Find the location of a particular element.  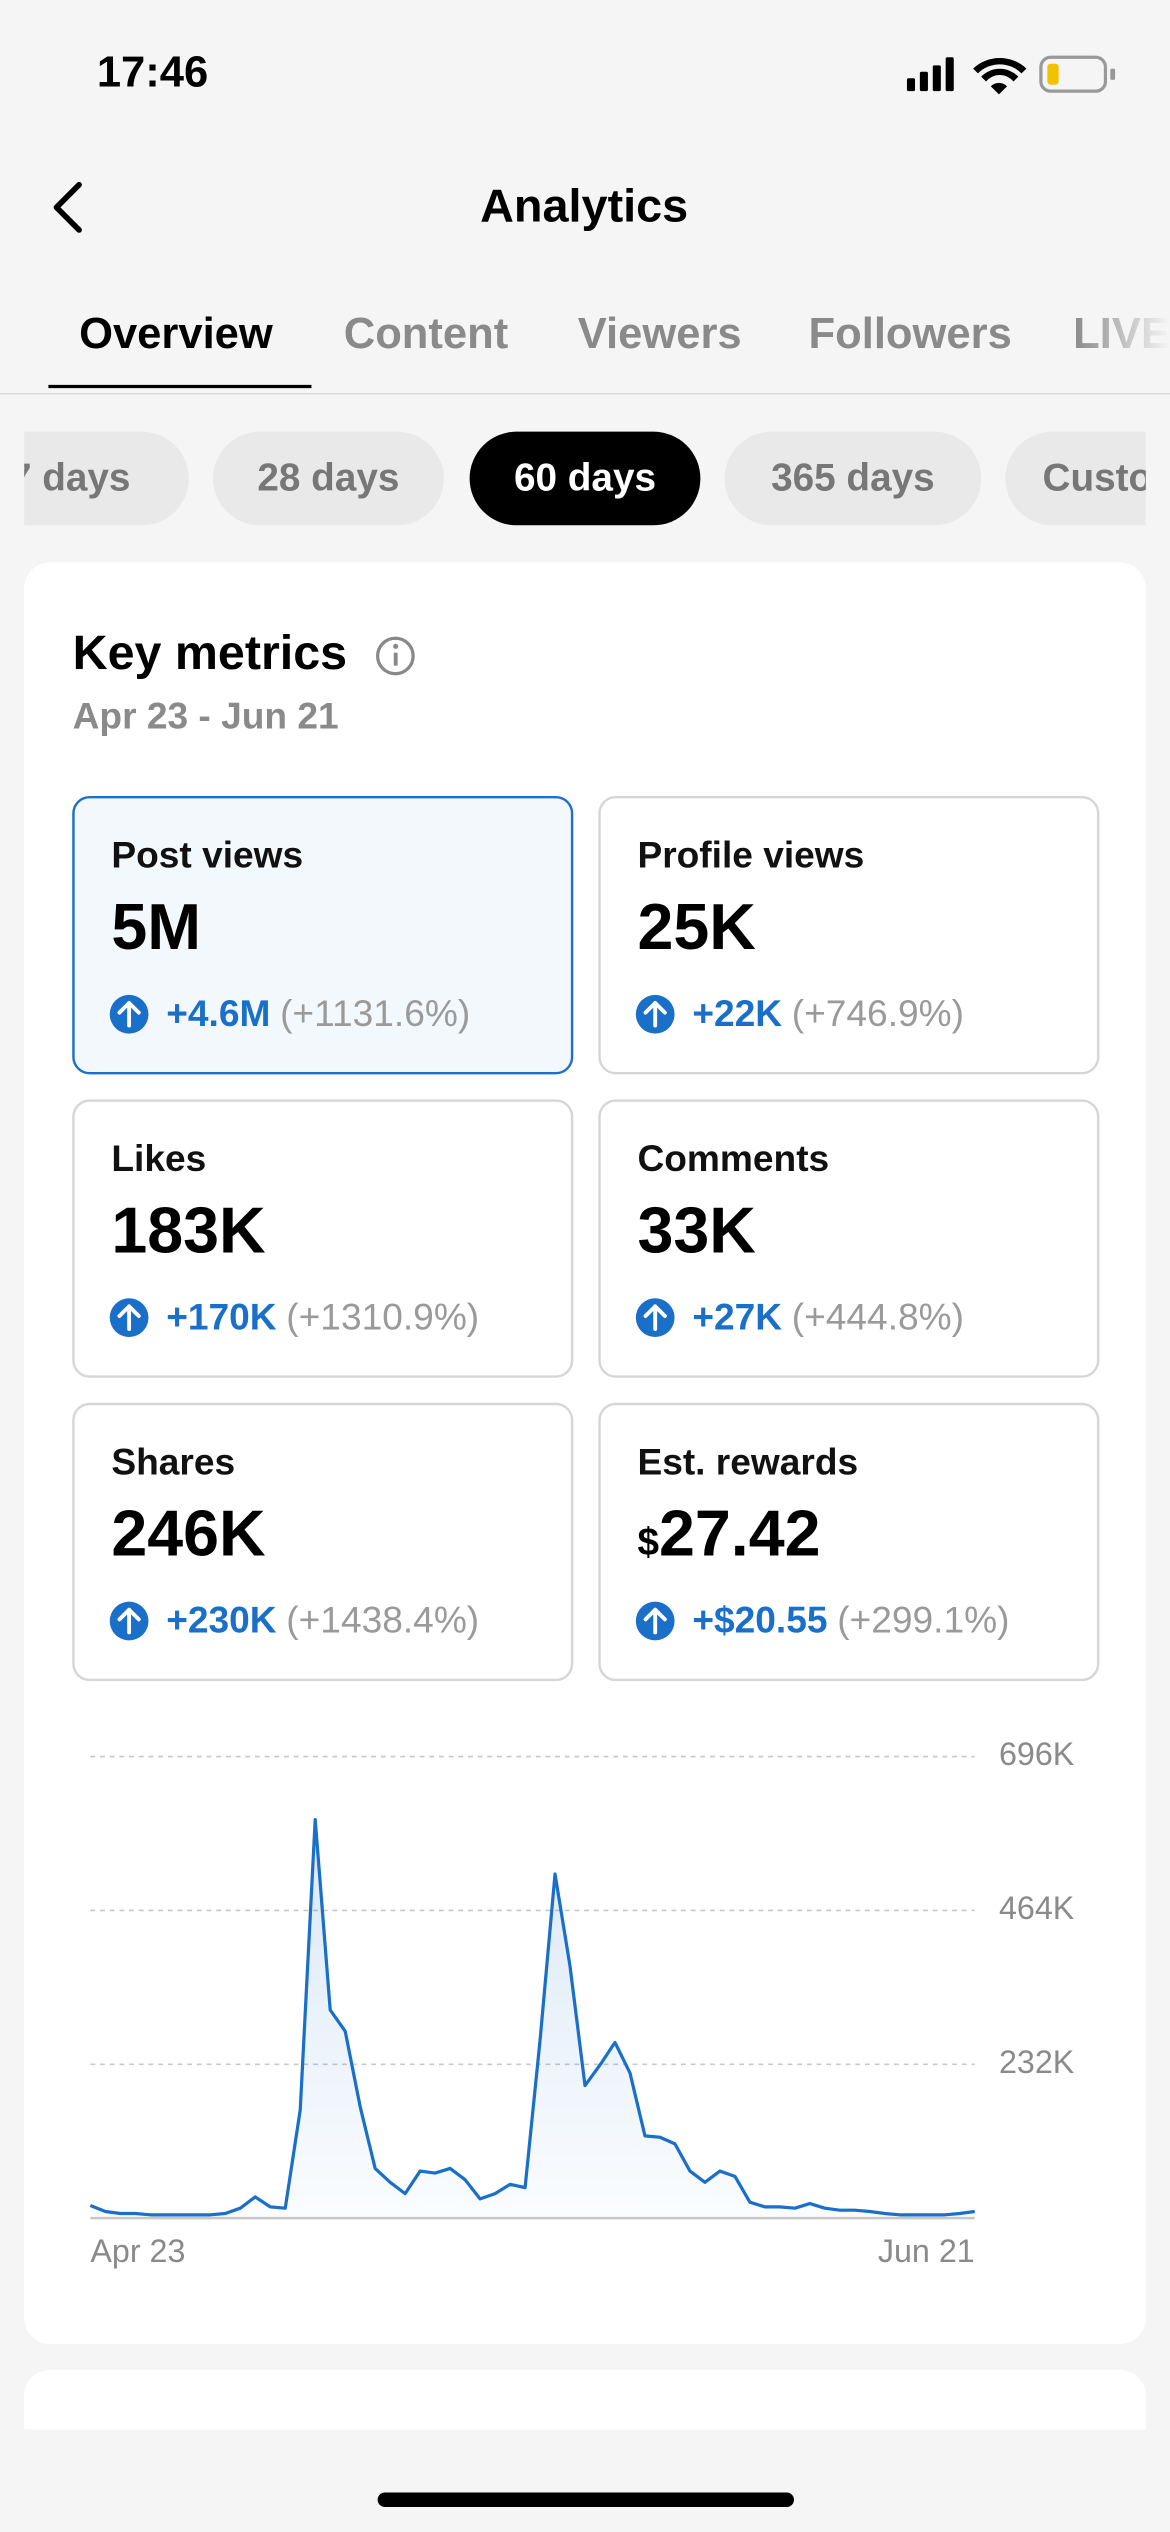

metric-label: Comments is located at coordinates (733, 1158).